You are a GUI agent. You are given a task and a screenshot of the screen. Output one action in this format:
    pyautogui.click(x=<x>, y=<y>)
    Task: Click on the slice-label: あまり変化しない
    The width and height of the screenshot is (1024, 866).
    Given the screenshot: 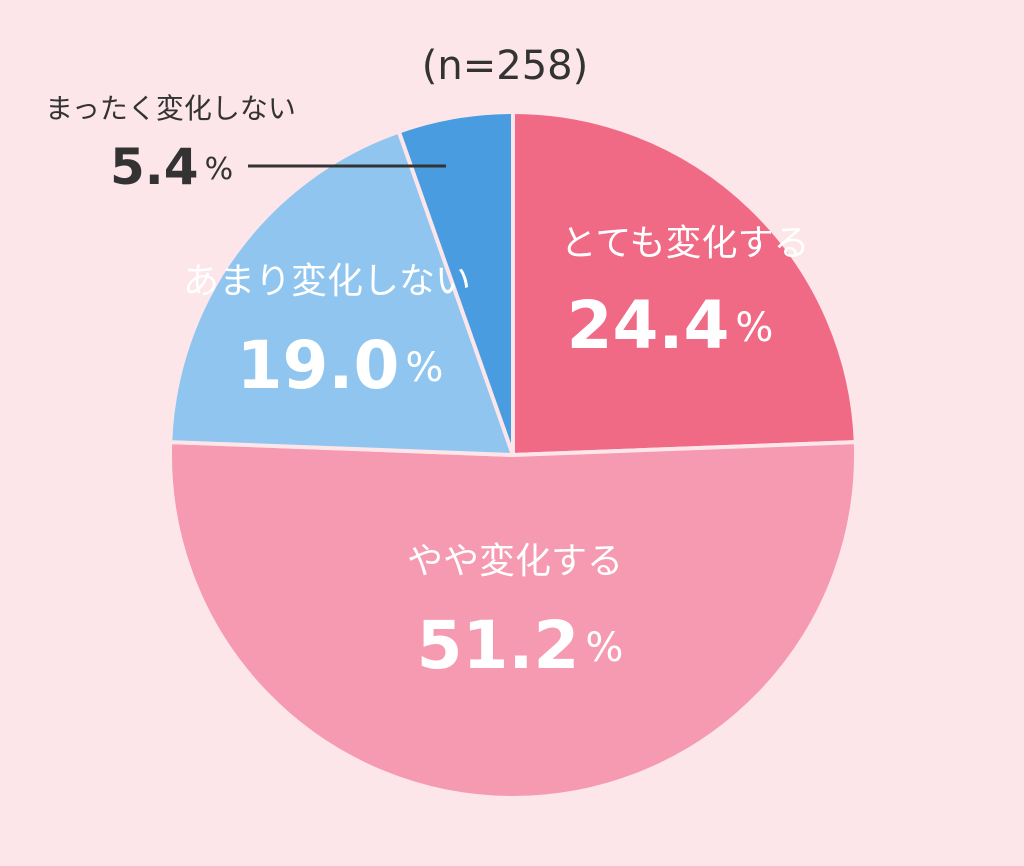 What is the action you would take?
    pyautogui.click(x=327, y=281)
    